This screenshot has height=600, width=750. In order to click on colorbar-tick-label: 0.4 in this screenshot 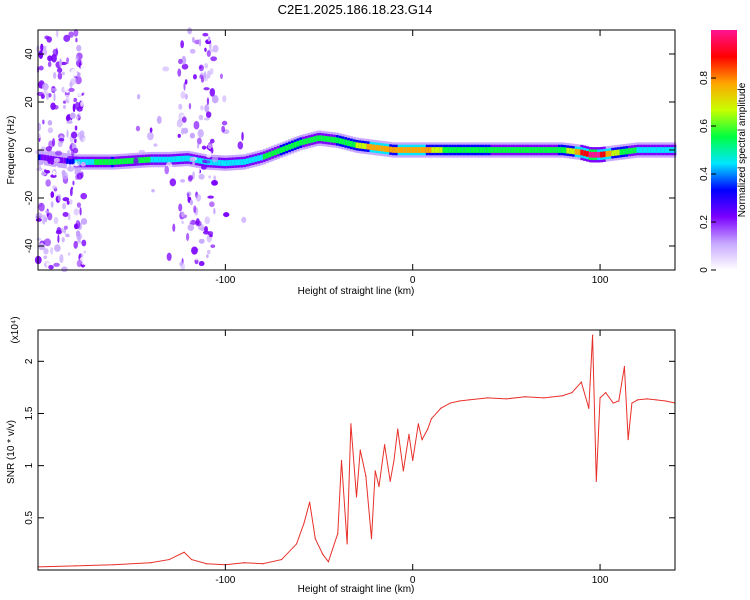, I will do `click(704, 174)`.